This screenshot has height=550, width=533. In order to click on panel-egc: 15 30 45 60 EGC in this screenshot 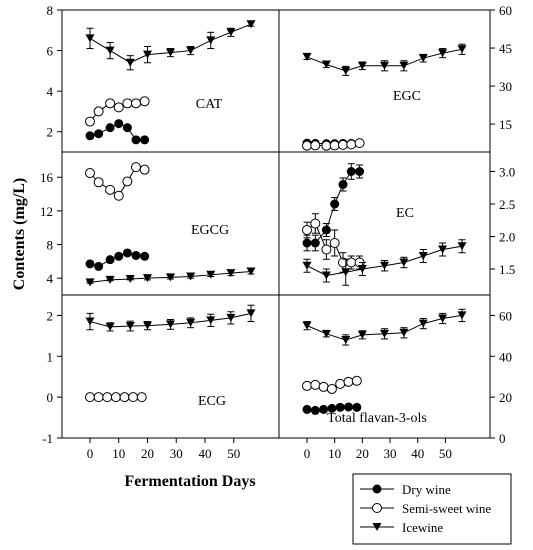, I will do `click(407, 77)`.